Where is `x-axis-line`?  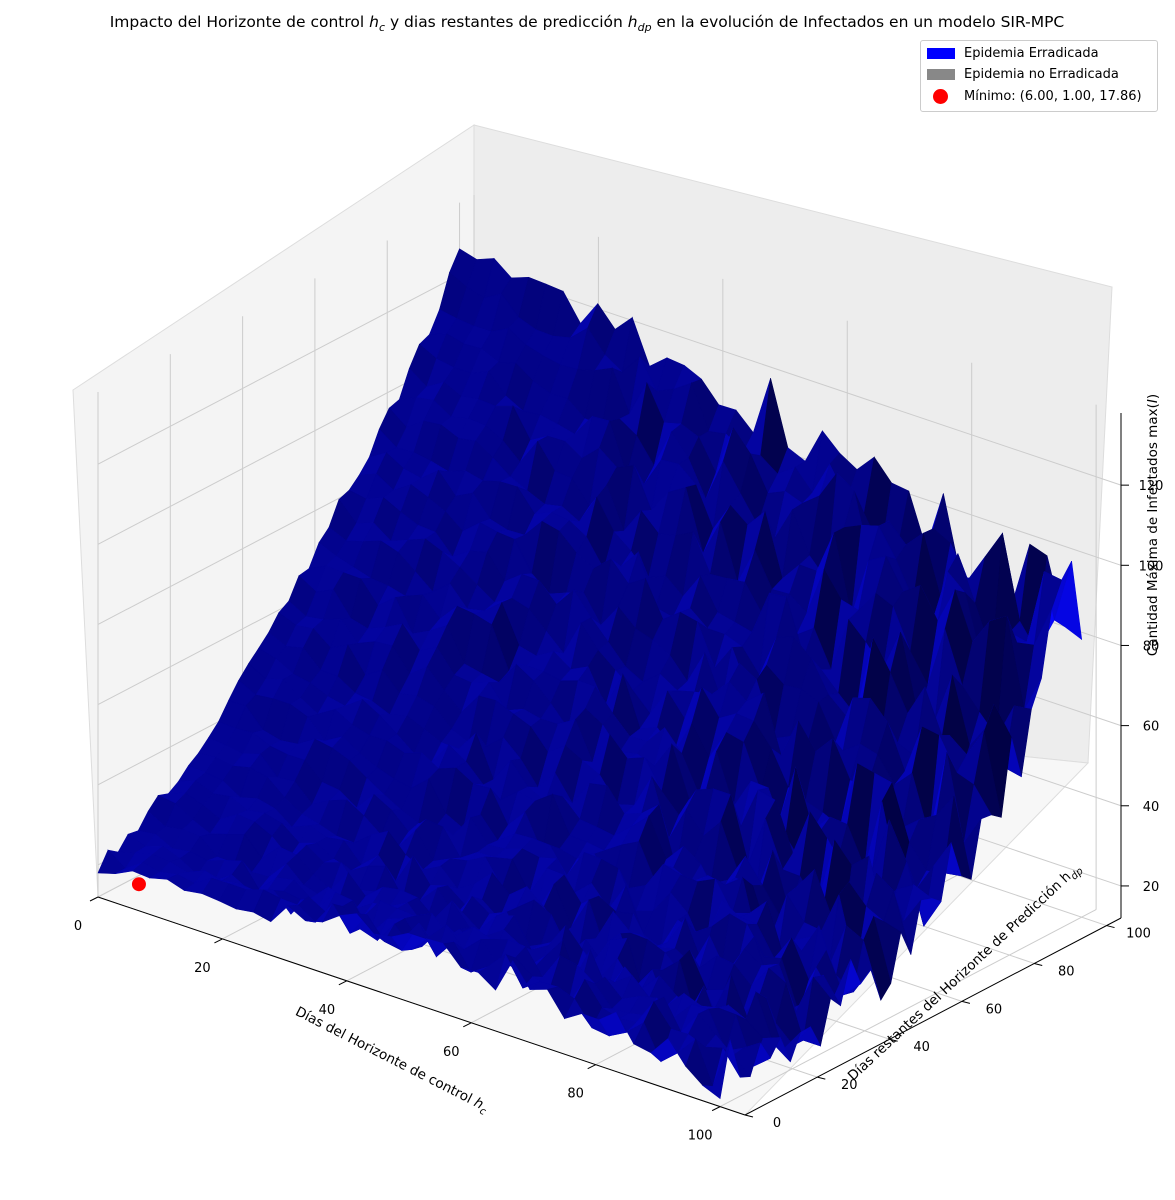
x-axis-line is located at coordinates (421, 1006).